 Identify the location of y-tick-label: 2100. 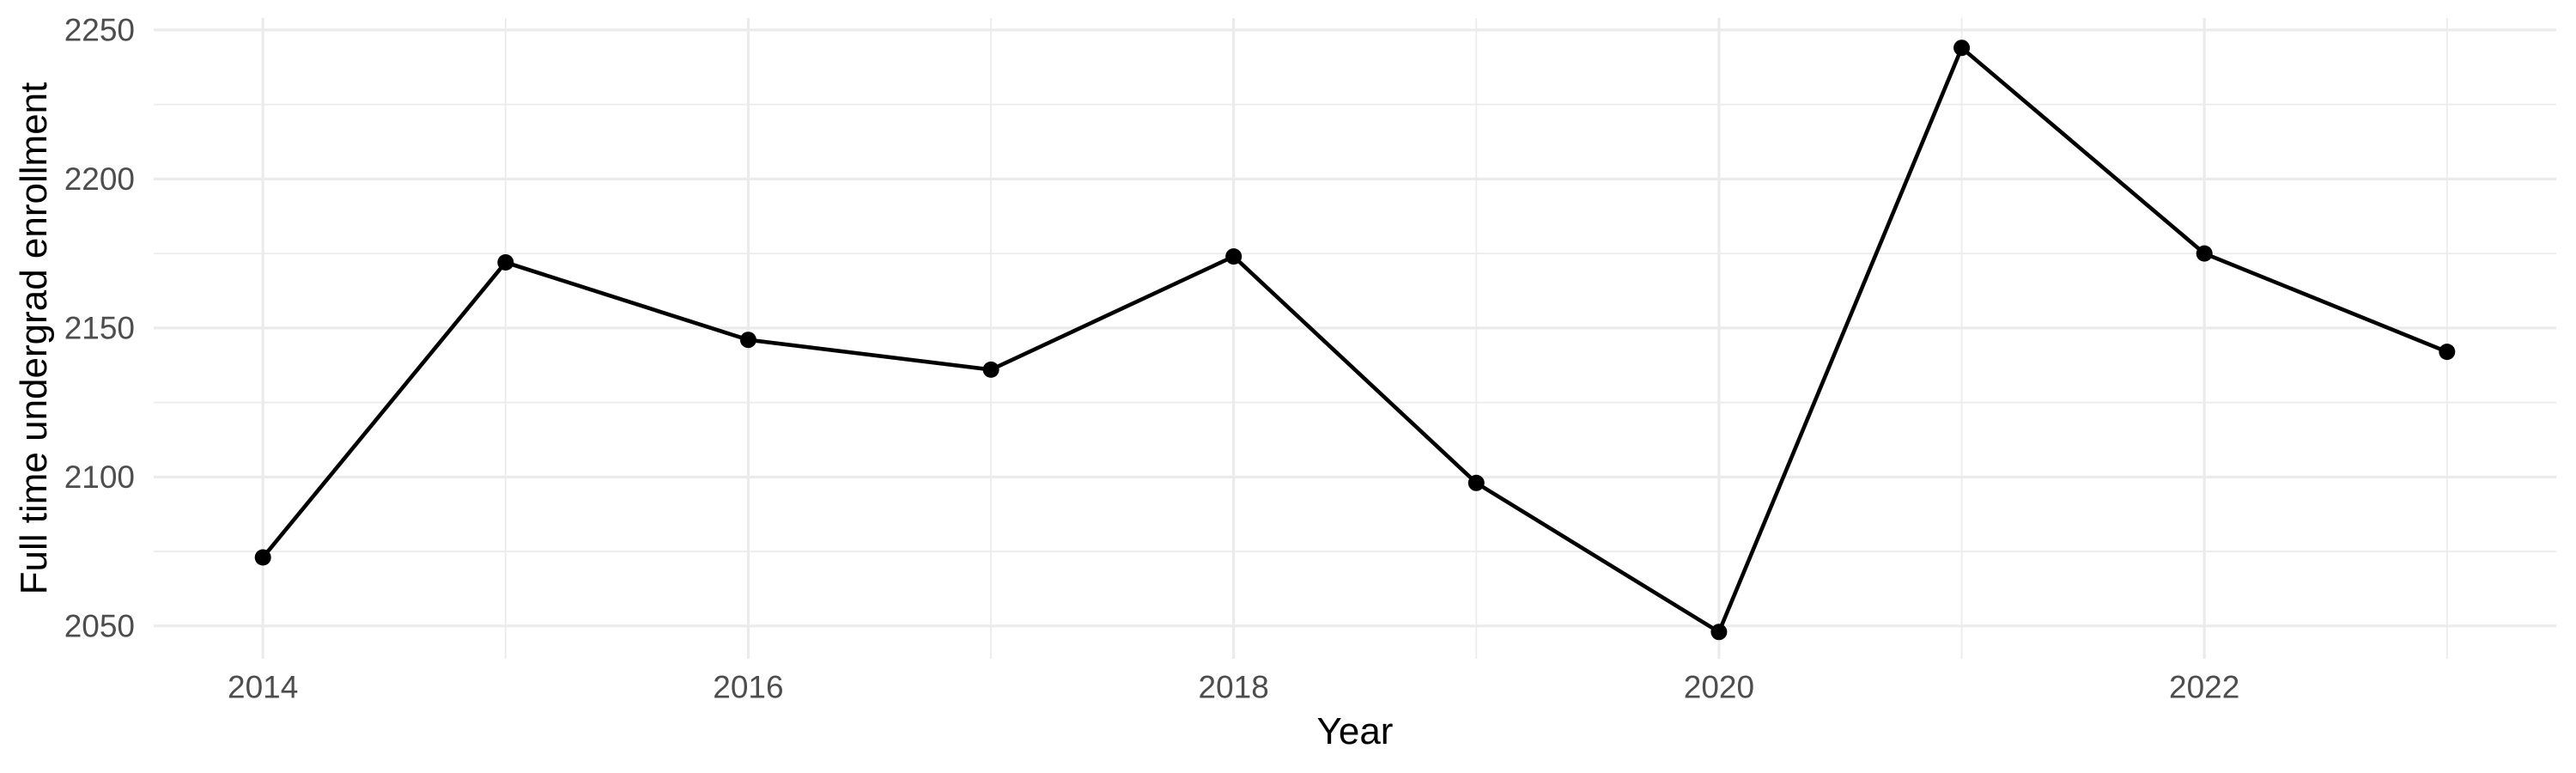
(99, 477).